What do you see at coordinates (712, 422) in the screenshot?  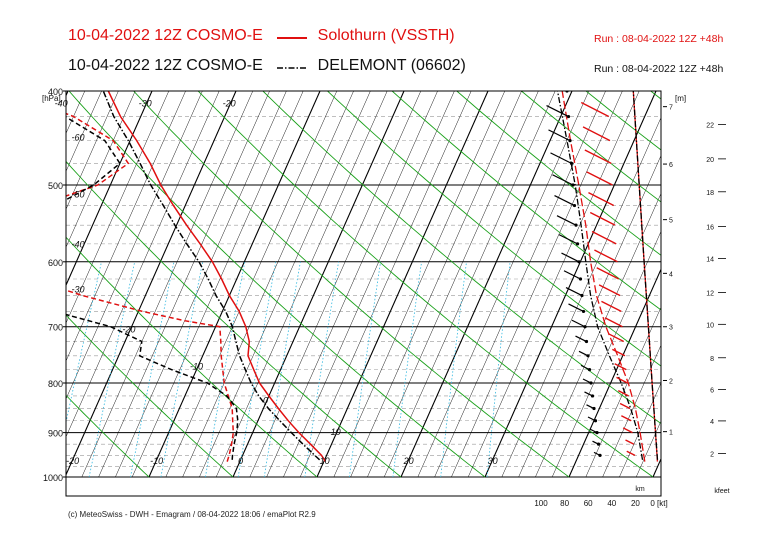 I see `kfeet-tick-label: 4` at bounding box center [712, 422].